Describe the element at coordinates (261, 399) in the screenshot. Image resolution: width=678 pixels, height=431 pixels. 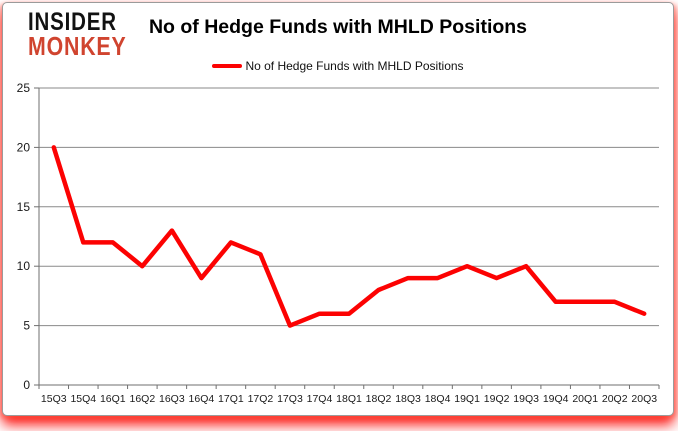
I see `x-axis-label: 17Q2` at that location.